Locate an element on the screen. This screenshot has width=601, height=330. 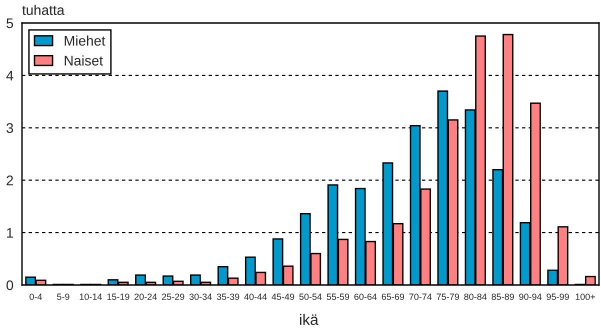
y-axis-title: tuhatta is located at coordinates (43, 10).